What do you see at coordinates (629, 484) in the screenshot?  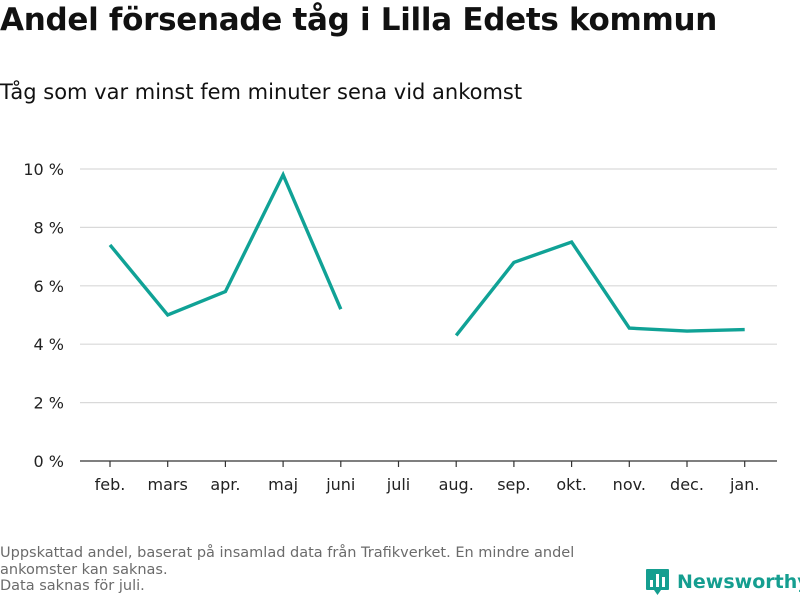 I see `x-tick-label: nov.` at bounding box center [629, 484].